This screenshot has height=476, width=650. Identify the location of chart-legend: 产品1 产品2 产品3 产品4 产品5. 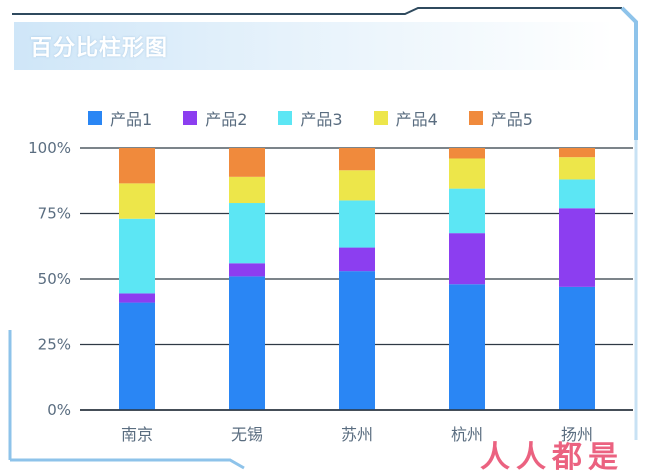
(326, 118).